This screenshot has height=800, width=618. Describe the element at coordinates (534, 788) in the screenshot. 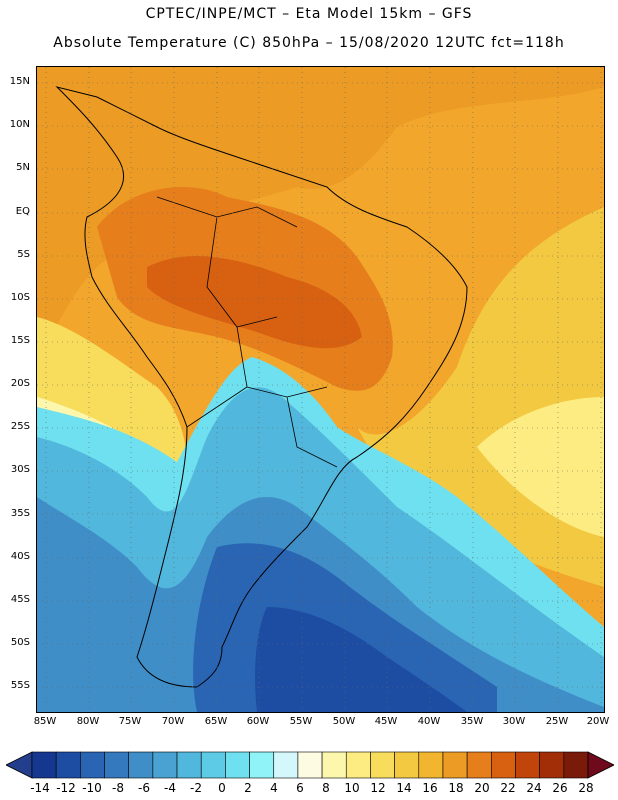

I see `colorbar-label: 24` at that location.